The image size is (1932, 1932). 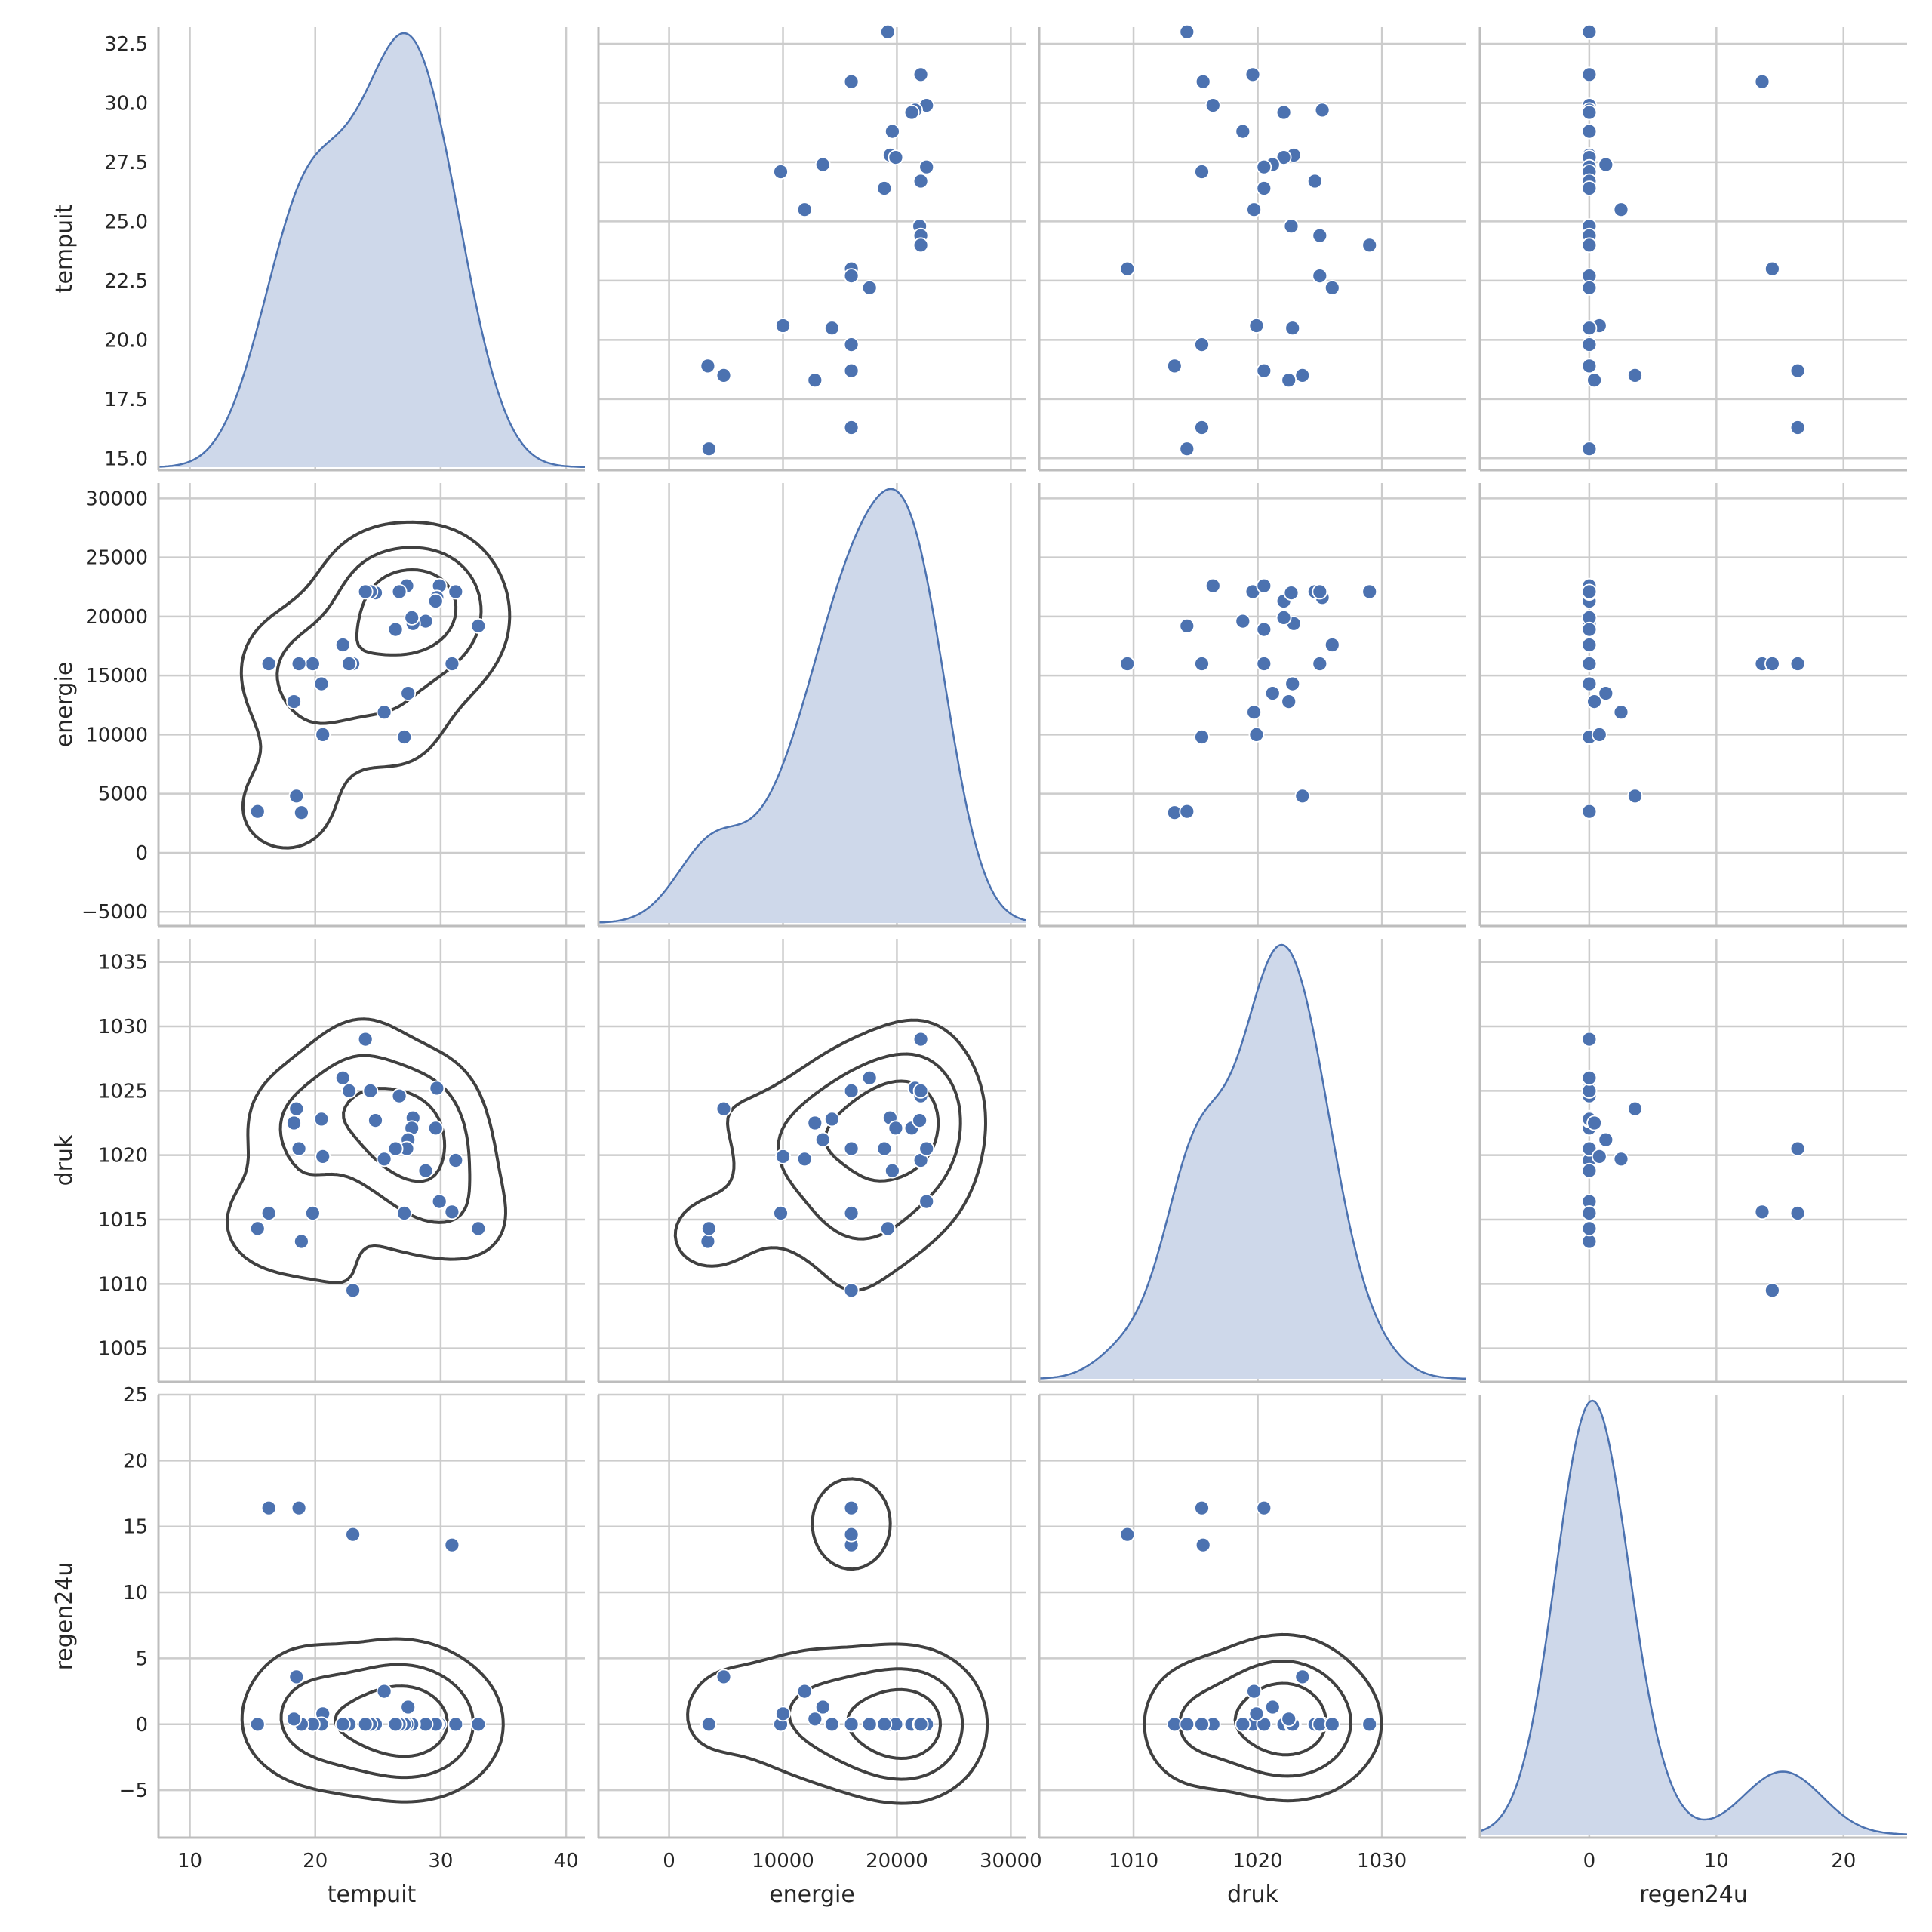 I want to click on kde-fill-regen24u, so click(x=1693, y=1618).